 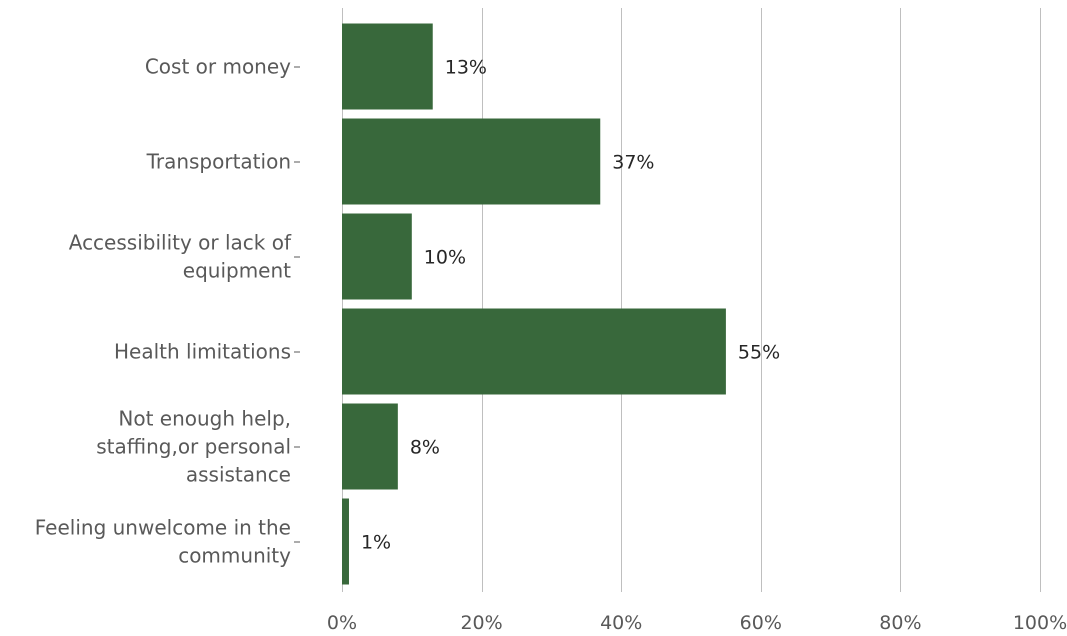 I want to click on x-tick-label: 20%, so click(x=481, y=623).